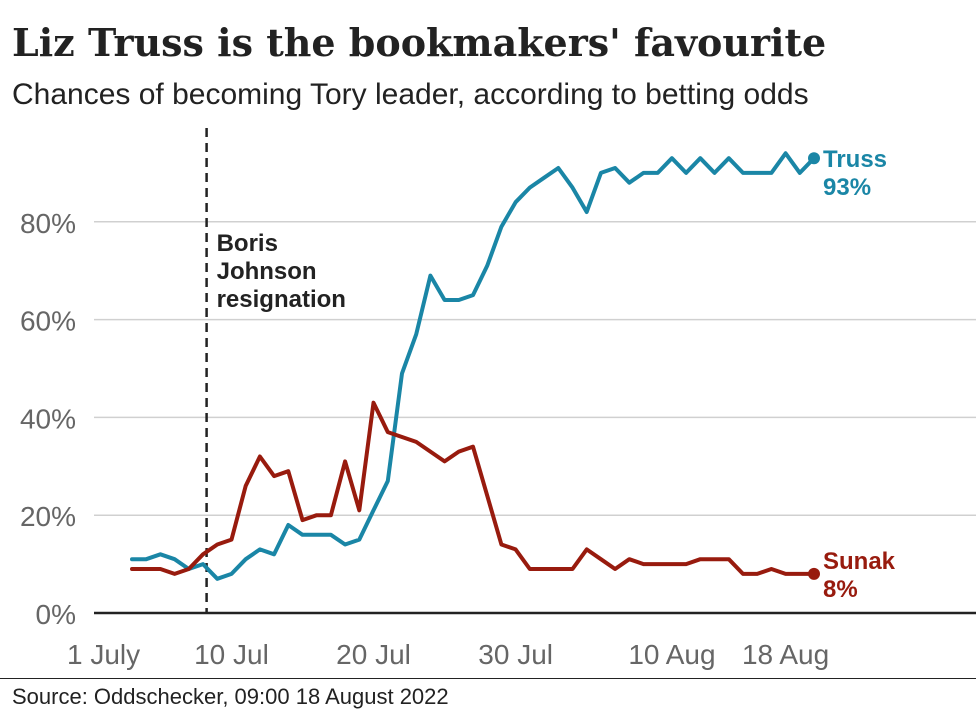  What do you see at coordinates (785, 654) in the screenshot?
I see `x-tick-label: 18 Aug` at bounding box center [785, 654].